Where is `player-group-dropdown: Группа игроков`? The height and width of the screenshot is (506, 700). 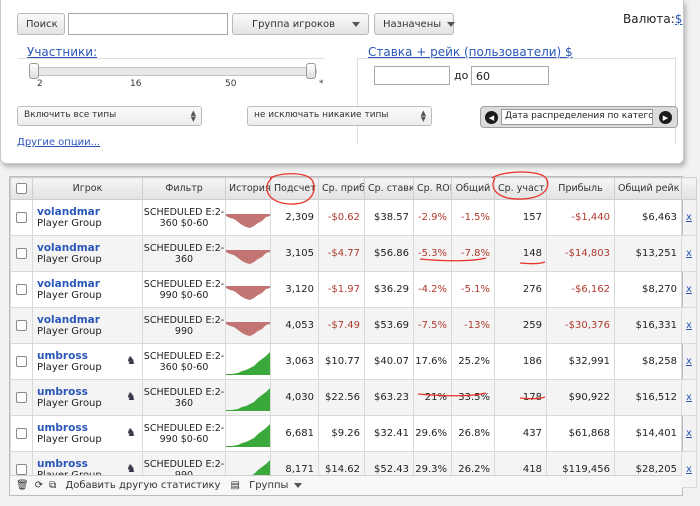 player-group-dropdown: Группа игроков is located at coordinates (300, 24).